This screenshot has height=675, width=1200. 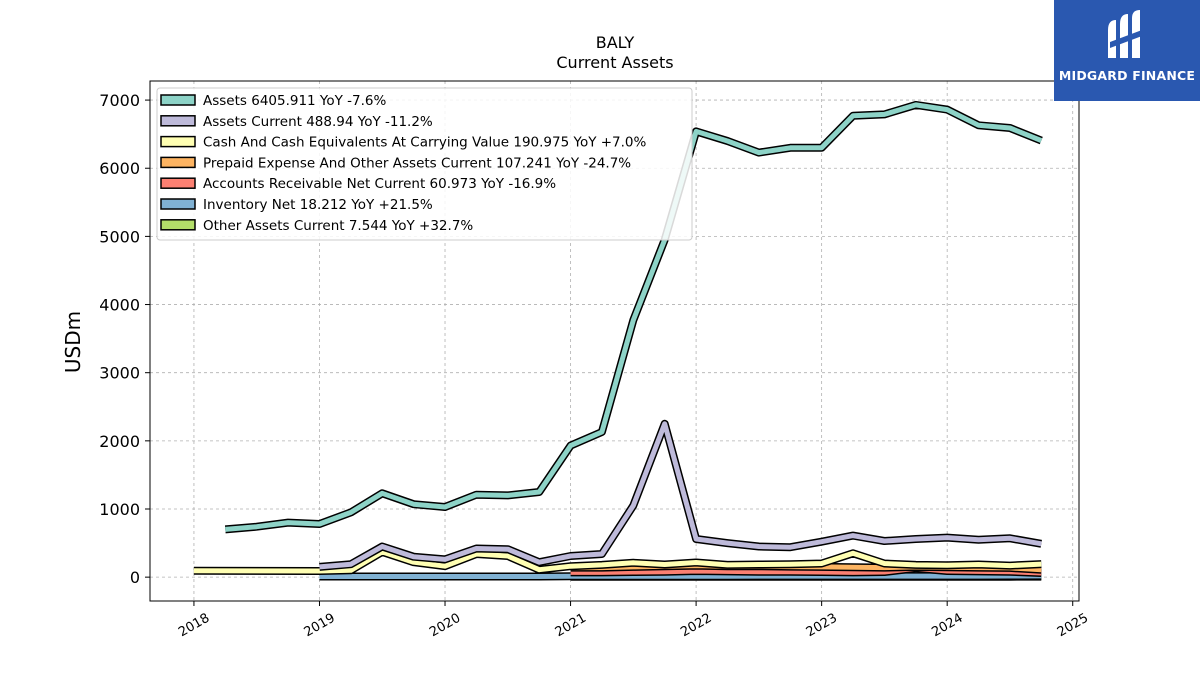 I want to click on legend-label: Assets Current 488.94 YoY -11.2%, so click(x=318, y=122).